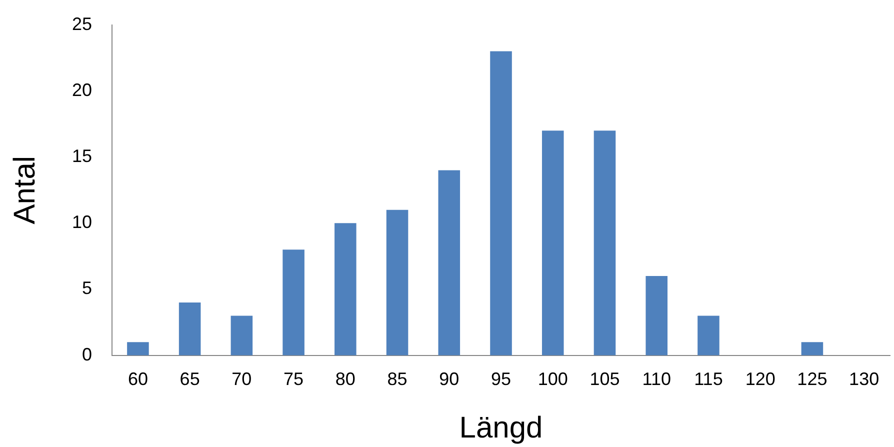  Describe the element at coordinates (138, 379) in the screenshot. I see `x-tick-label: 60` at that location.